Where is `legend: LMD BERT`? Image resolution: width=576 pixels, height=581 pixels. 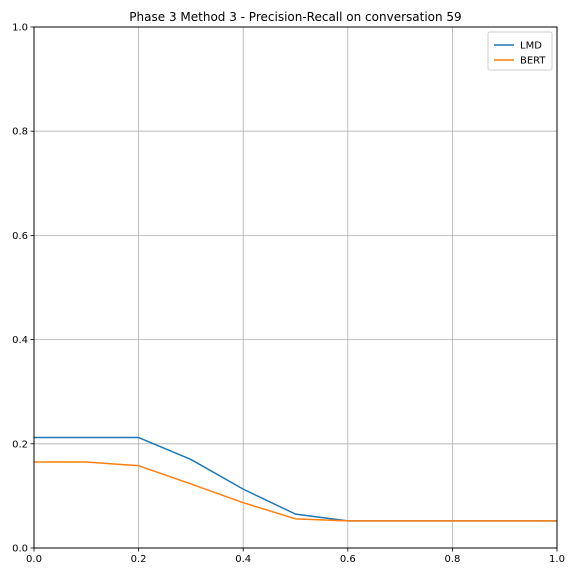 legend: LMD BERT is located at coordinates (520, 51).